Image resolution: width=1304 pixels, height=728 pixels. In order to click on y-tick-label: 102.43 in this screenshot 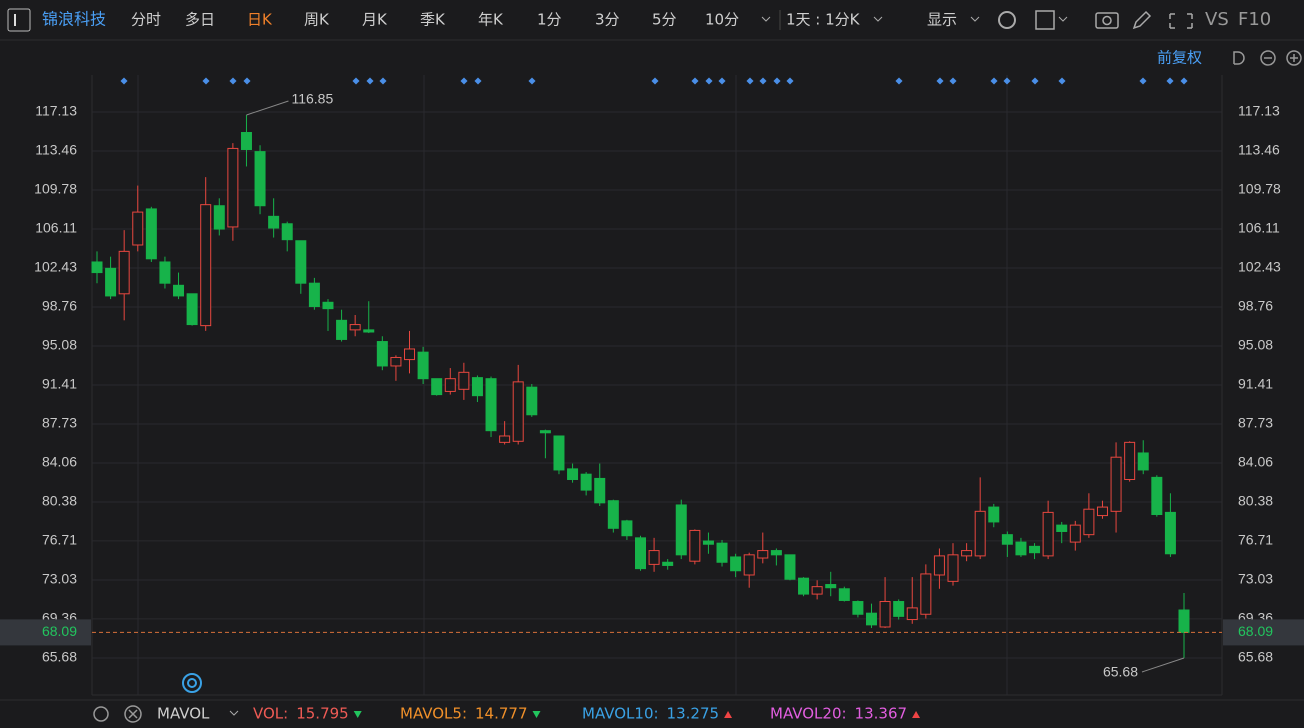, I will do `click(55, 267)`.